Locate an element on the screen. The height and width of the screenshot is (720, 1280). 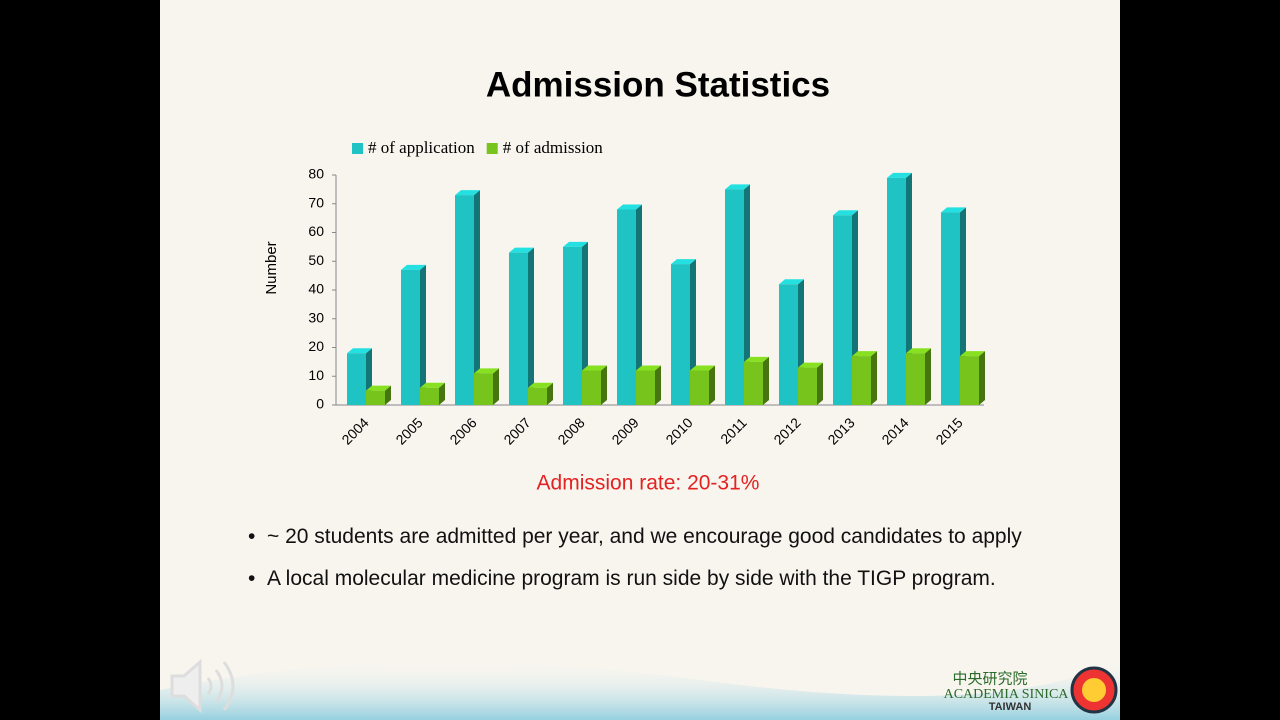
legend-label: # of application is located at coordinates (421, 147).